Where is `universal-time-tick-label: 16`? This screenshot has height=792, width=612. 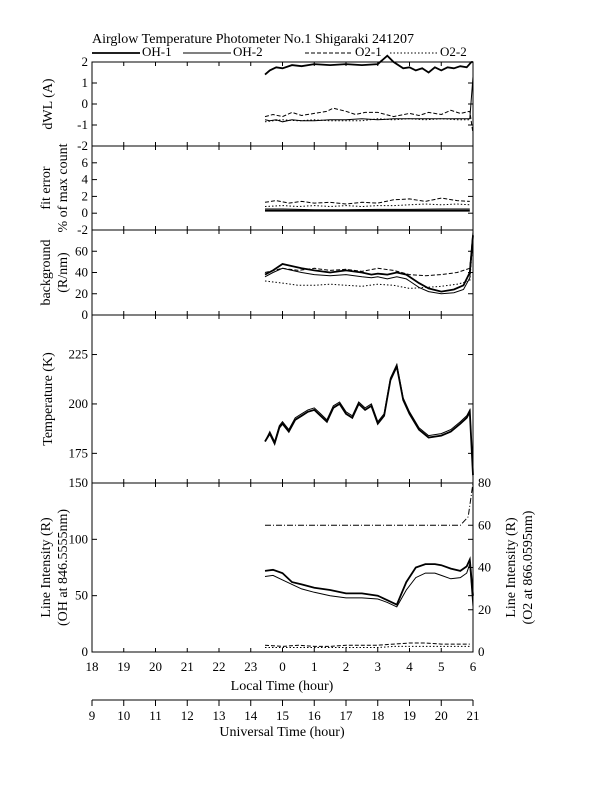 universal-time-tick-label: 16 is located at coordinates (315, 715).